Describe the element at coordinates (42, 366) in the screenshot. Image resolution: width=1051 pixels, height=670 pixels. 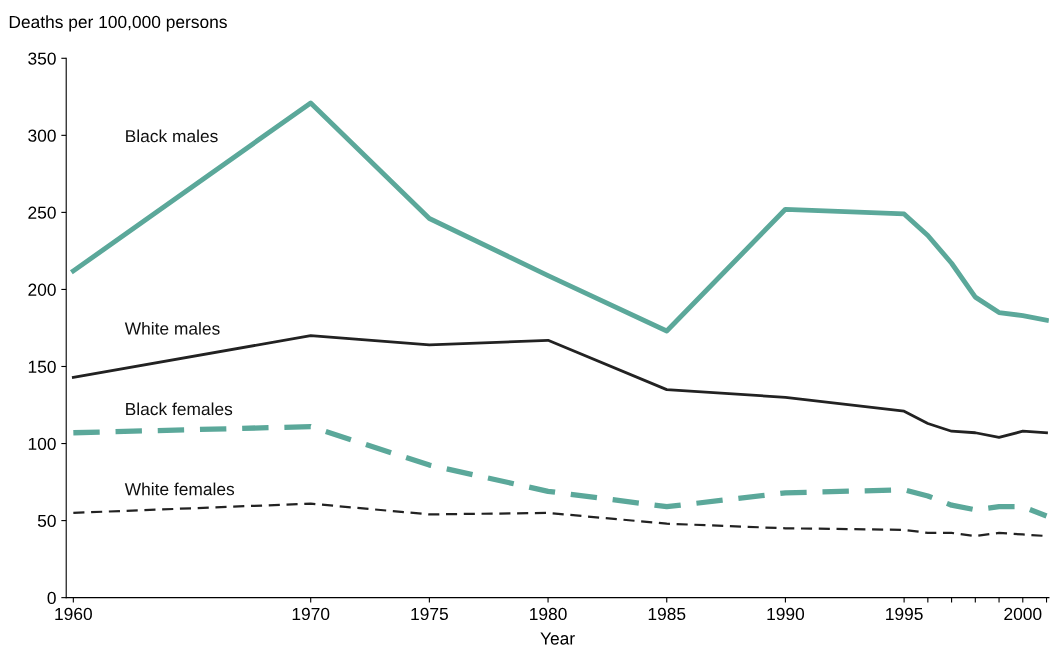
I see `y-tick-label: 150` at that location.